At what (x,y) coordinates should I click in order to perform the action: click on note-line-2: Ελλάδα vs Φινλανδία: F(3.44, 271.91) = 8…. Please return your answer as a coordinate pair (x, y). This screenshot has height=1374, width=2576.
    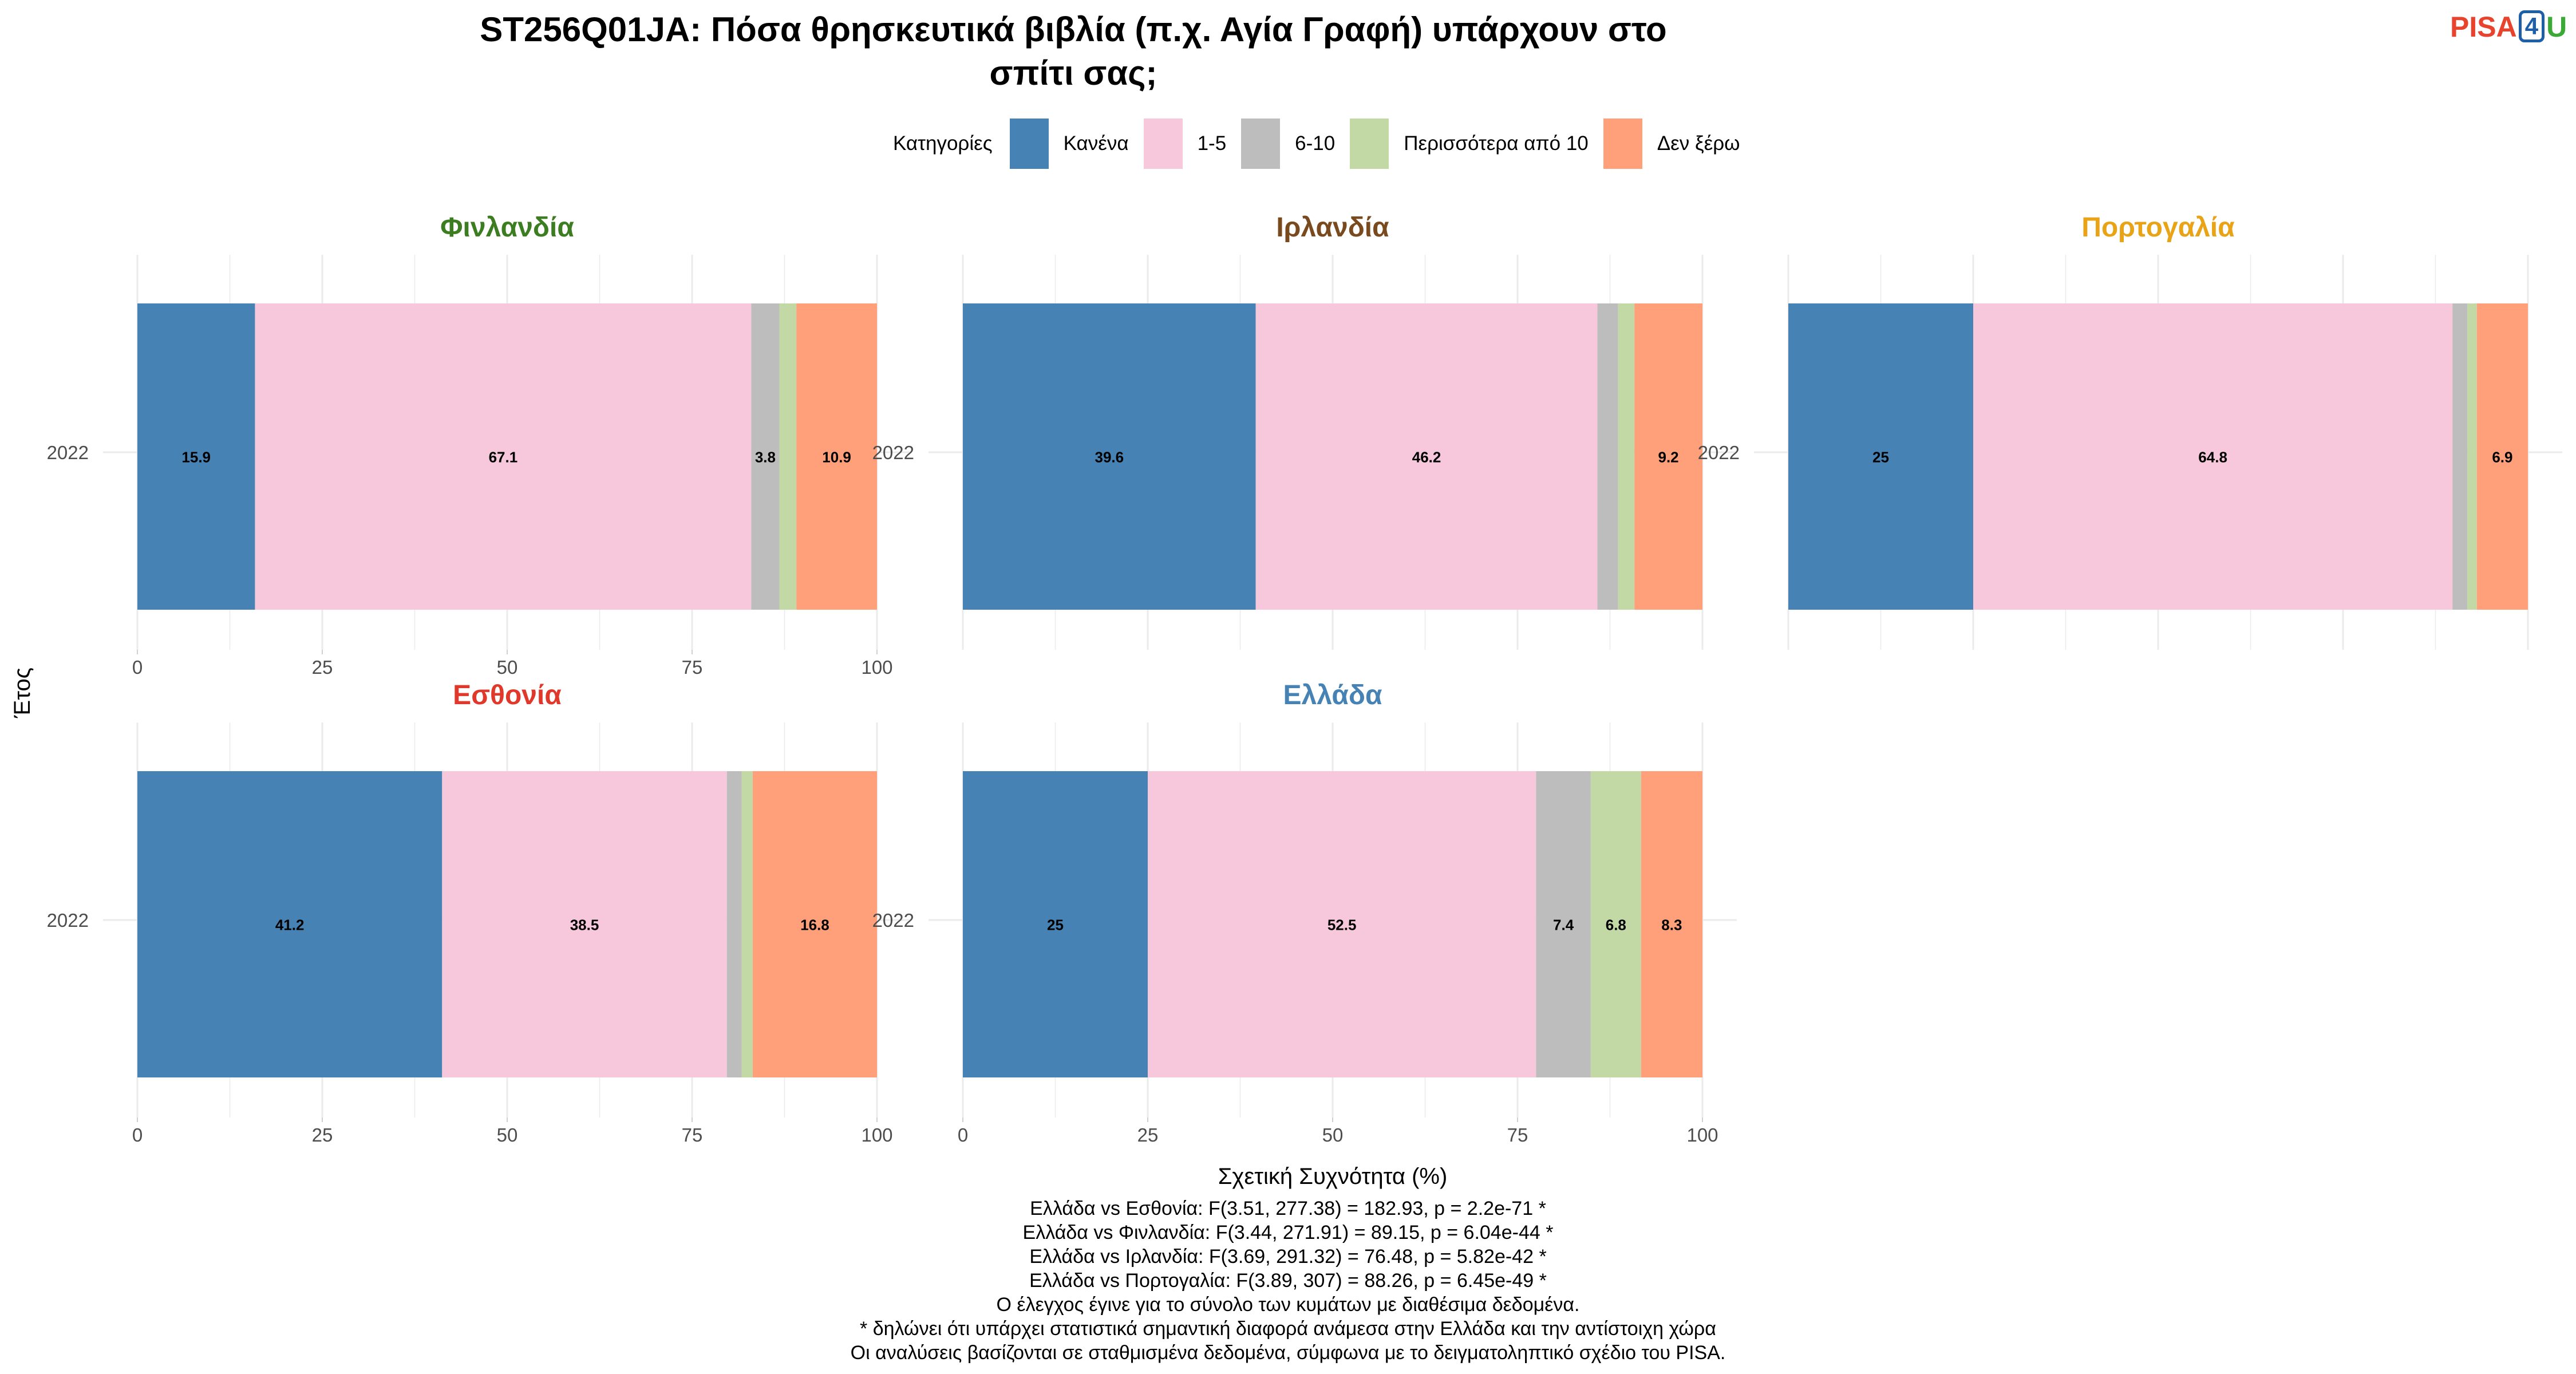
    Looking at the image, I should click on (1288, 1232).